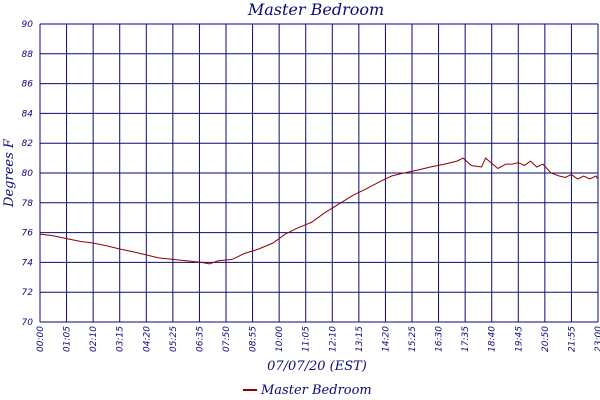 This screenshot has width=600, height=400. I want to click on x-tick-label: 14:20, so click(386, 339).